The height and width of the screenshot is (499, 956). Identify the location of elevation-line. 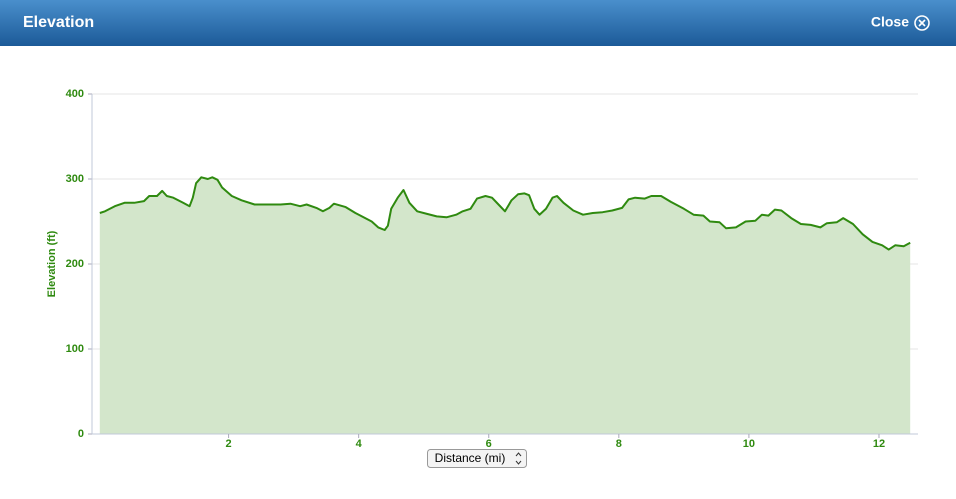
(505, 213).